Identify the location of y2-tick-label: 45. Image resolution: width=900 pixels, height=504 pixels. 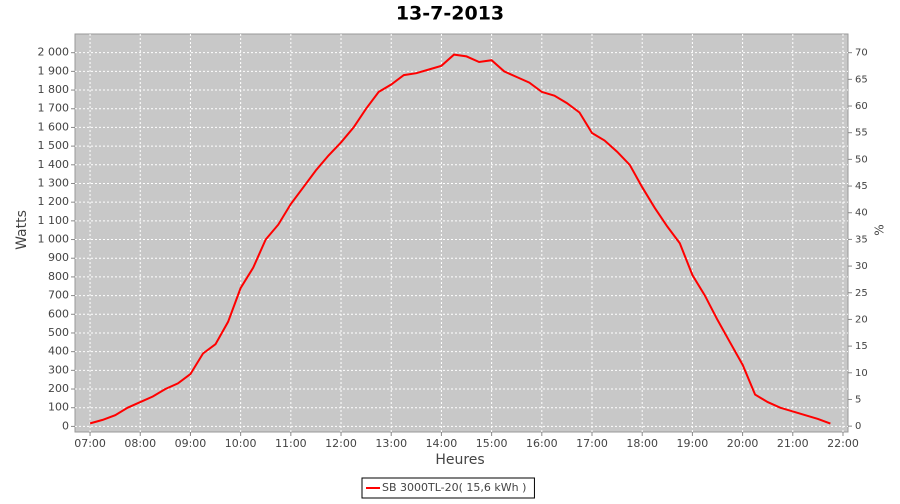
(861, 186).